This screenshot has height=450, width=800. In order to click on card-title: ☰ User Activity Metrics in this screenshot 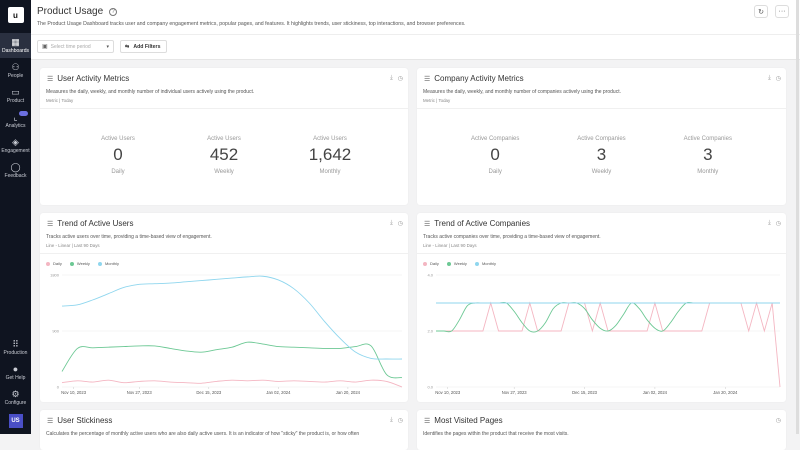, I will do `click(88, 78)`.